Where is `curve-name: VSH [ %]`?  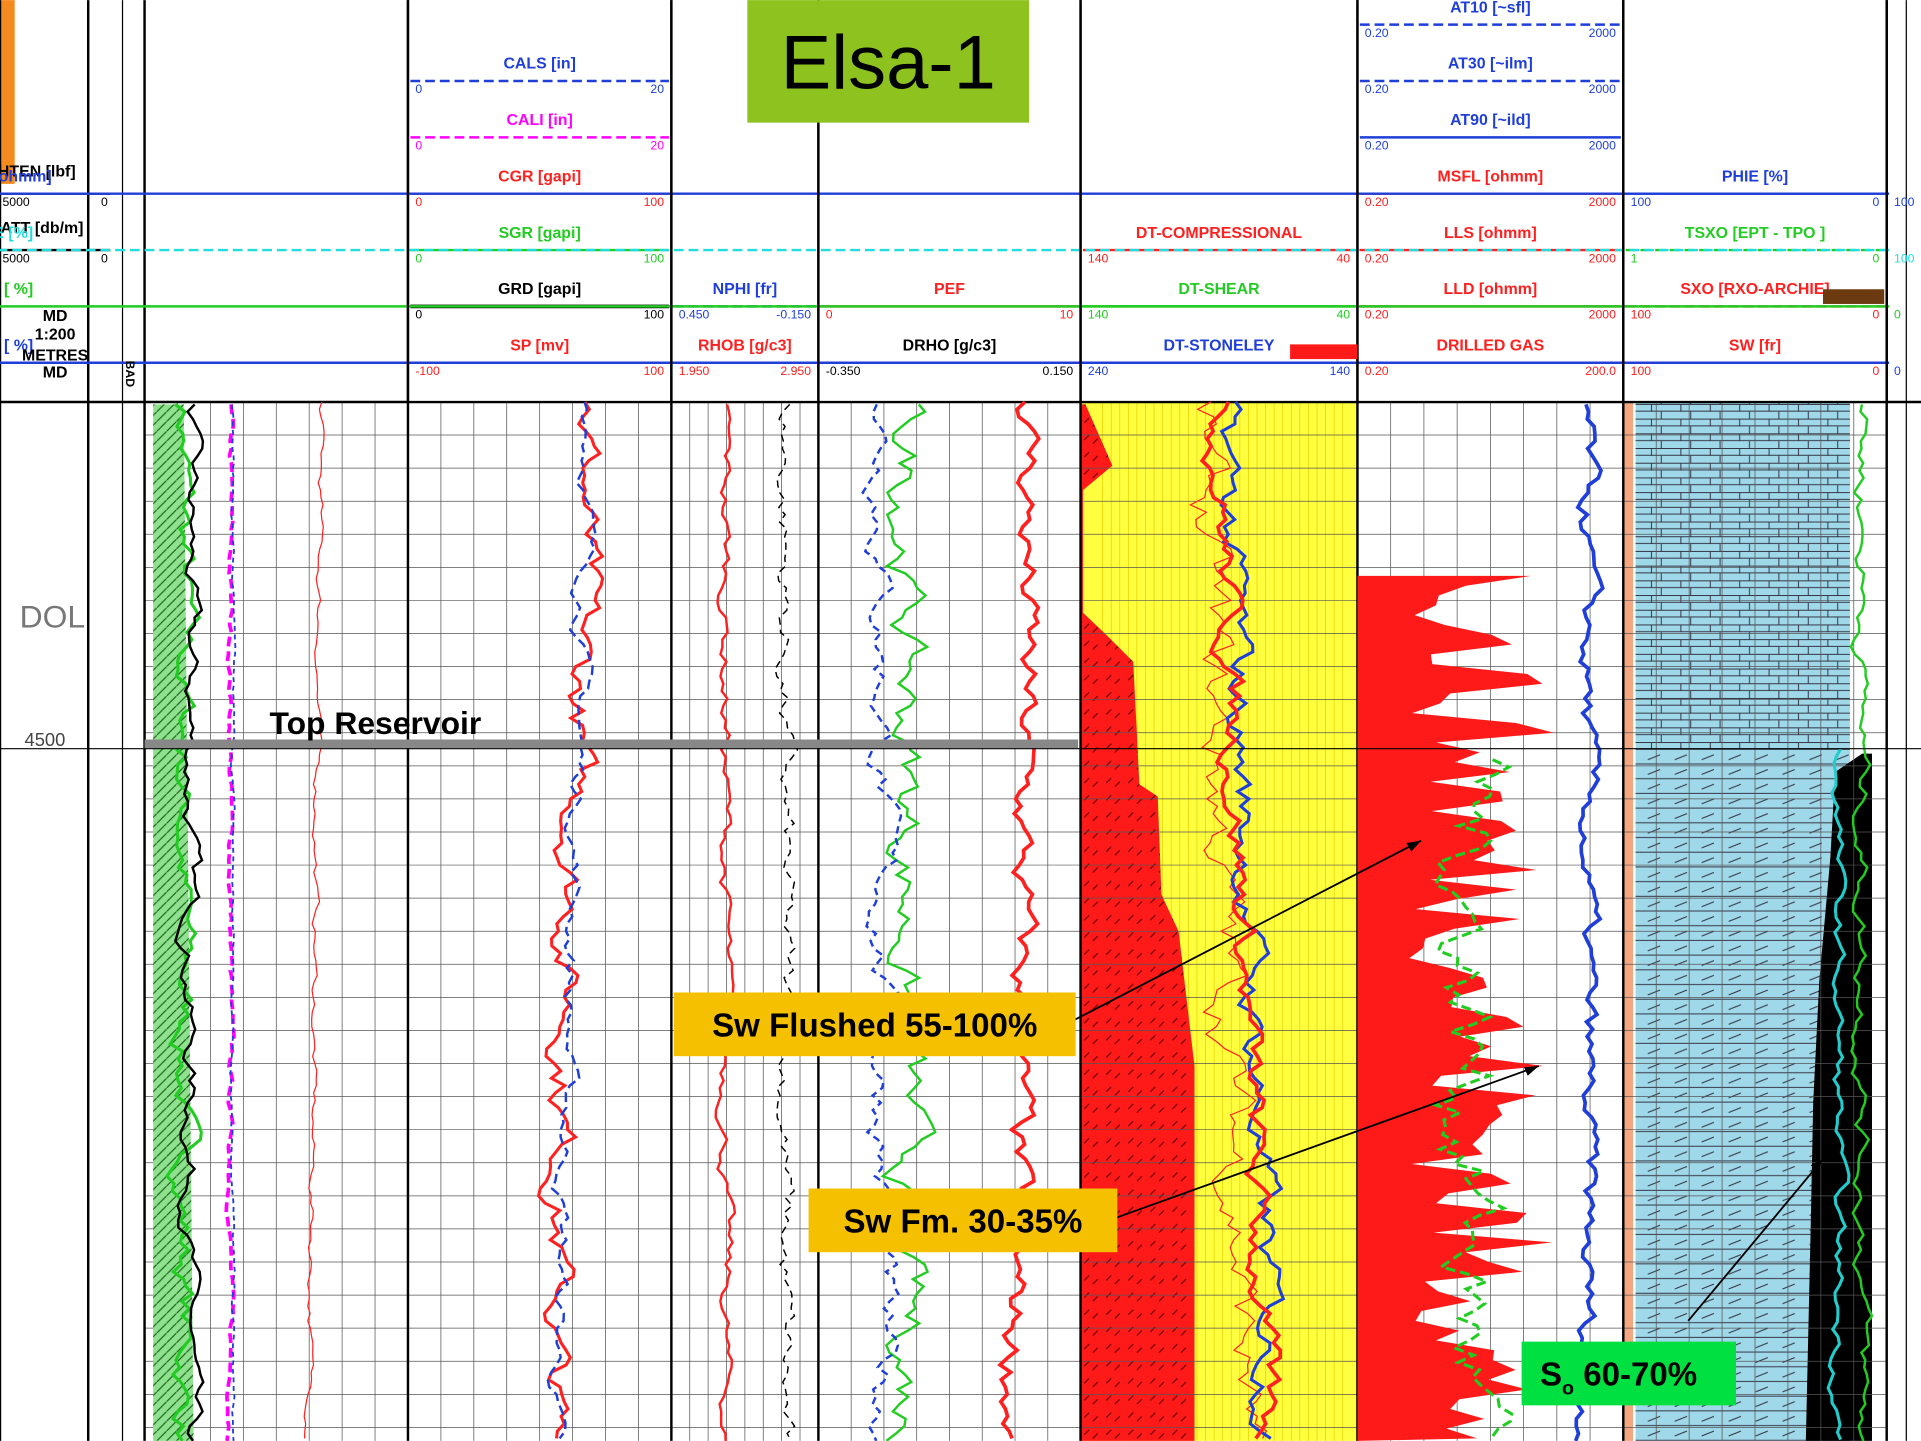 curve-name: VSH [ %] is located at coordinates (16, 346).